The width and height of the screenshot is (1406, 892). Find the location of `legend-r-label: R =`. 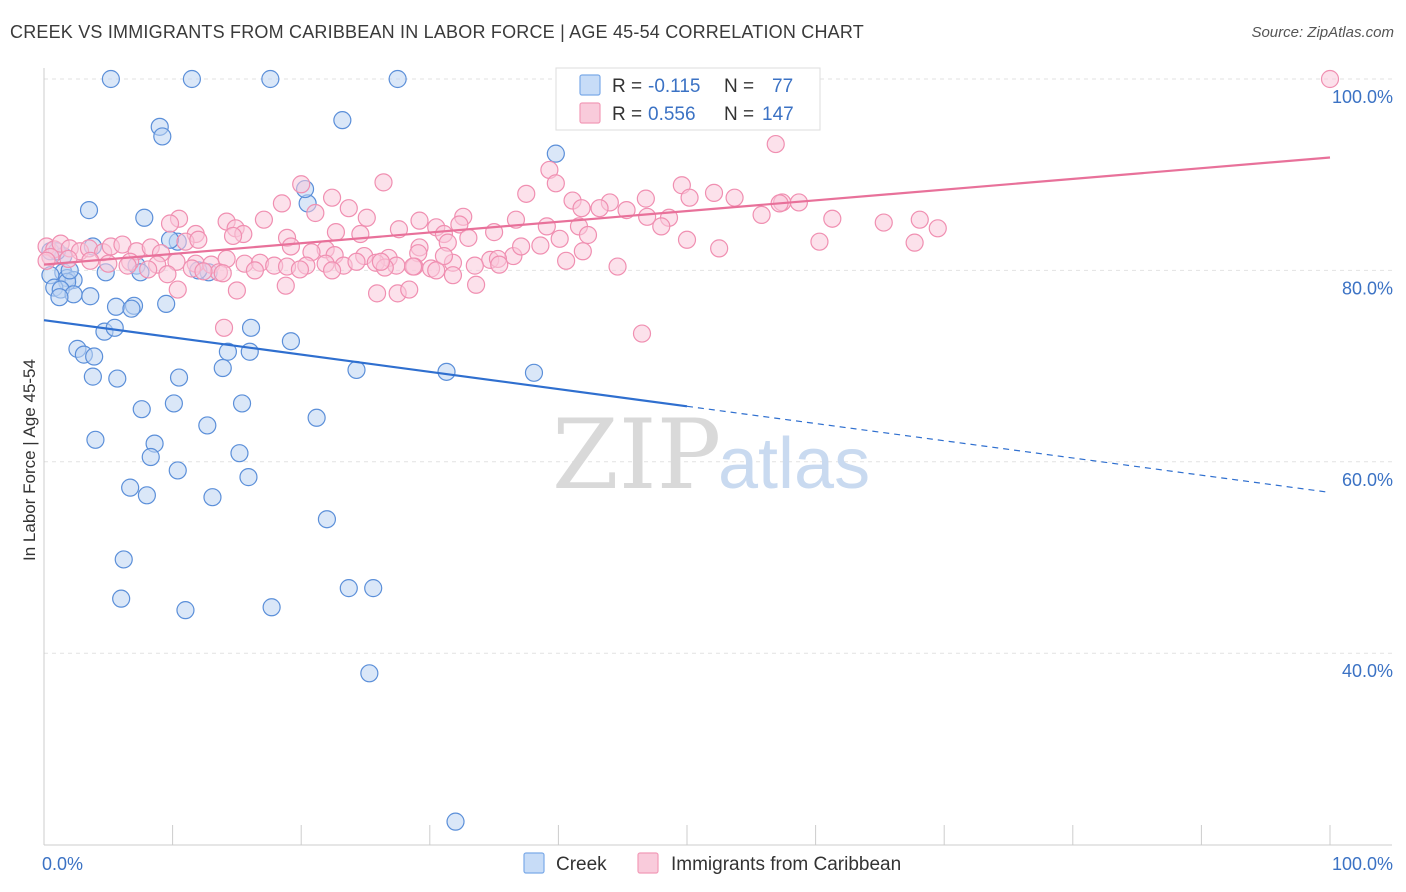

legend-r-label: R = is located at coordinates (627, 86).